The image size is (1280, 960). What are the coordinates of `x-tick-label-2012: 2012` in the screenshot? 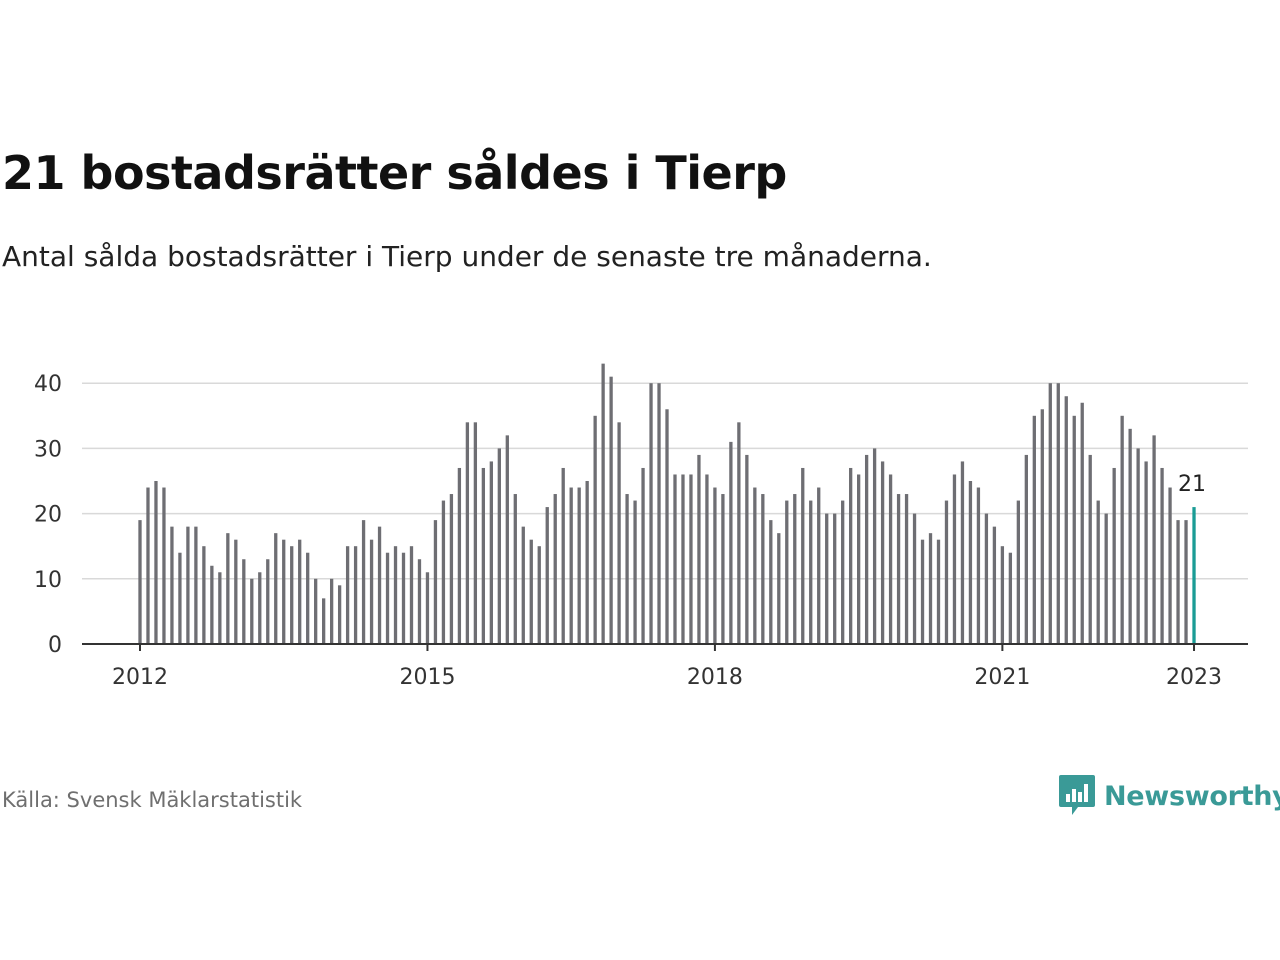 It's located at (140, 677).